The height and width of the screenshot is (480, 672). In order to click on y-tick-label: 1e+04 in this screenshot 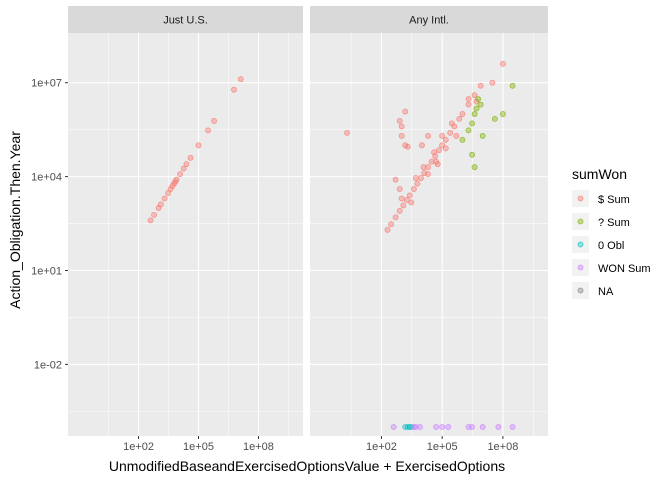, I will do `click(46, 178)`.